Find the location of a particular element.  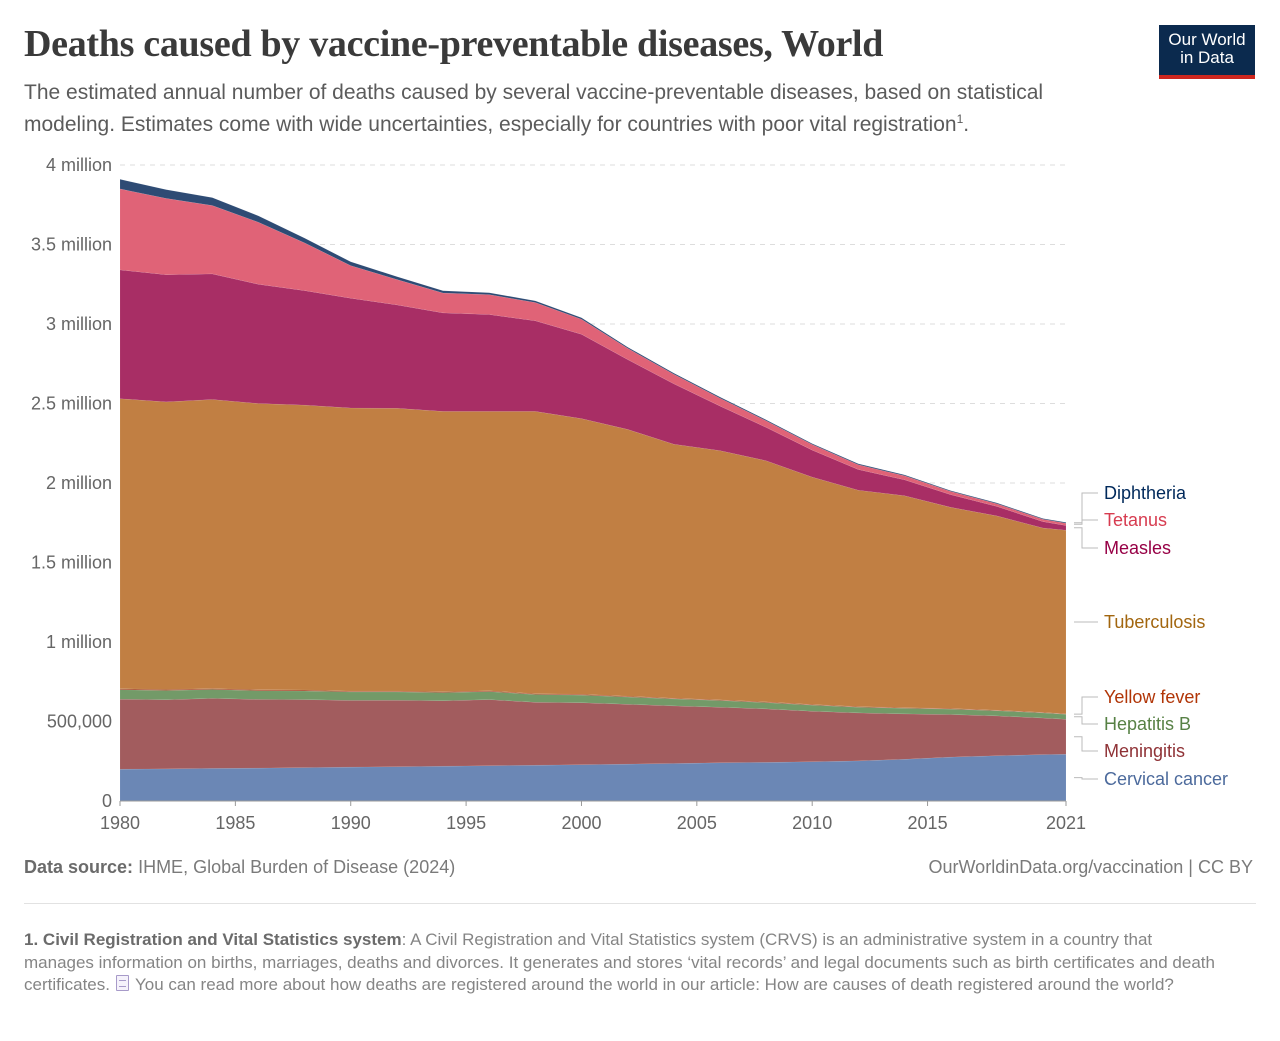

y-tick-label: 1.5 million is located at coordinates (71, 563).